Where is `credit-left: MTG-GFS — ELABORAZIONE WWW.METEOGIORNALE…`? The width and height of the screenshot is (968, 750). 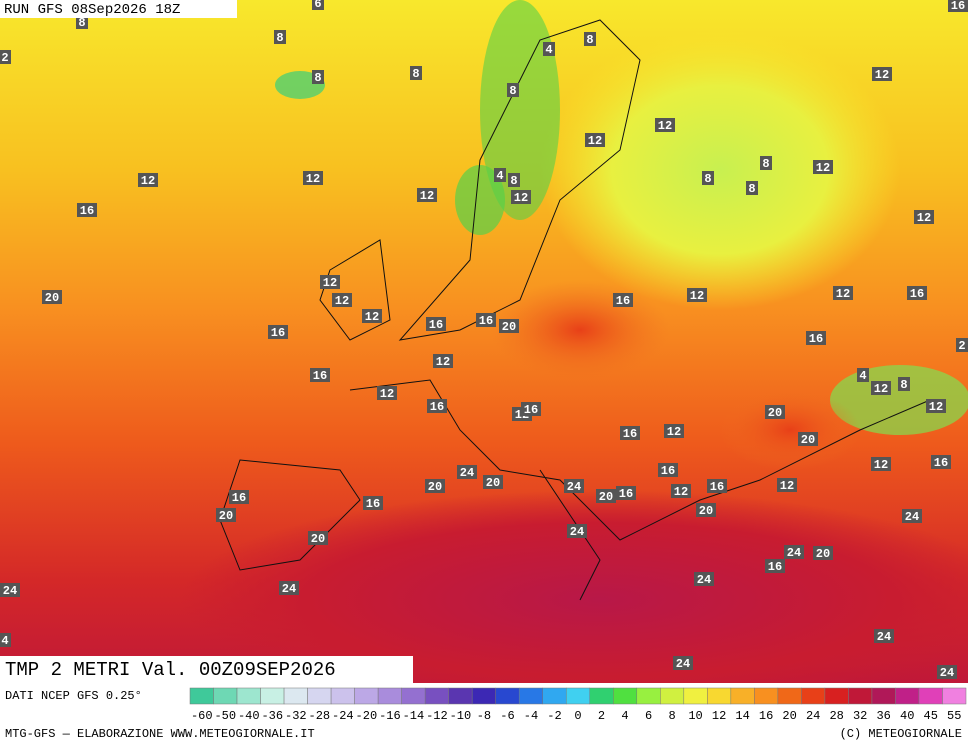 credit-left: MTG-GFS — ELABORAZIONE WWW.METEOGIORNALE… is located at coordinates (160, 734).